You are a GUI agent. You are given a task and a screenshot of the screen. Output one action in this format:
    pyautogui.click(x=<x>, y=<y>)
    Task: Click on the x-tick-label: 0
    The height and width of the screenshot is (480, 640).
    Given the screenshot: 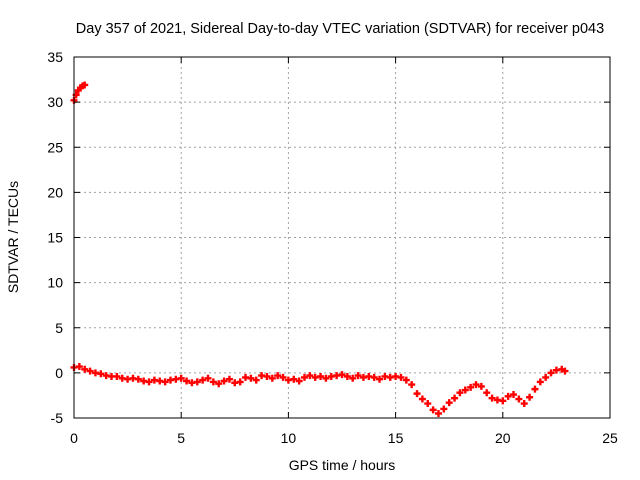 What is the action you would take?
    pyautogui.click(x=74, y=438)
    